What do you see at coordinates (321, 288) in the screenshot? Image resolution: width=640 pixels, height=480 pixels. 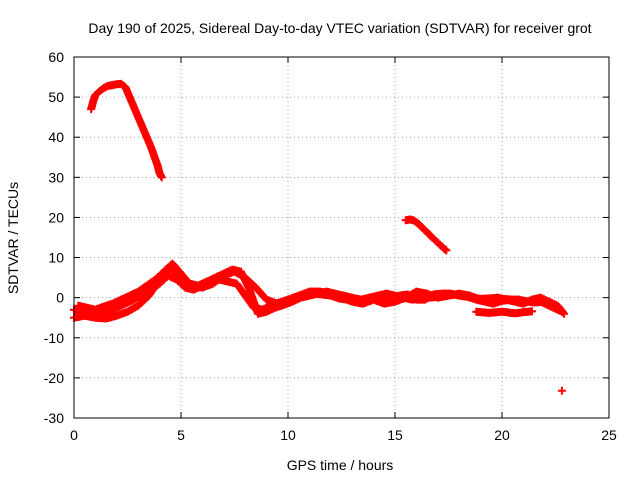 I see `series-band-c` at bounding box center [321, 288].